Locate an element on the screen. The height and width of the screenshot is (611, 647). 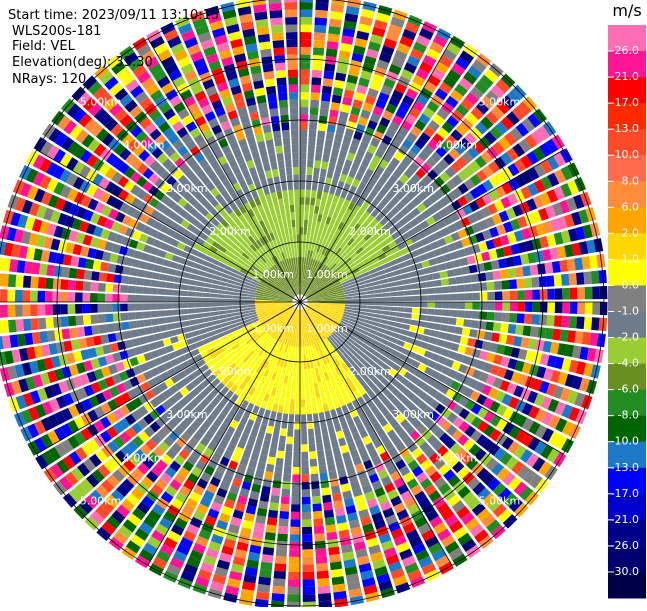
ring-label: 2.00km is located at coordinates (230, 371).